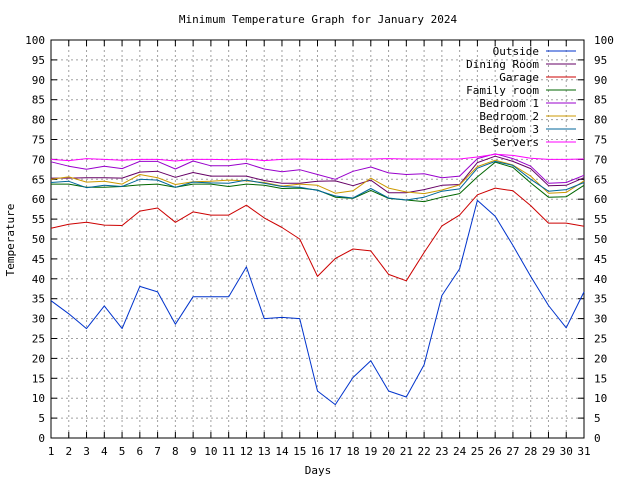  What do you see at coordinates (600, 358) in the screenshot?
I see `y-tick-label-right: 20` at bounding box center [600, 358].